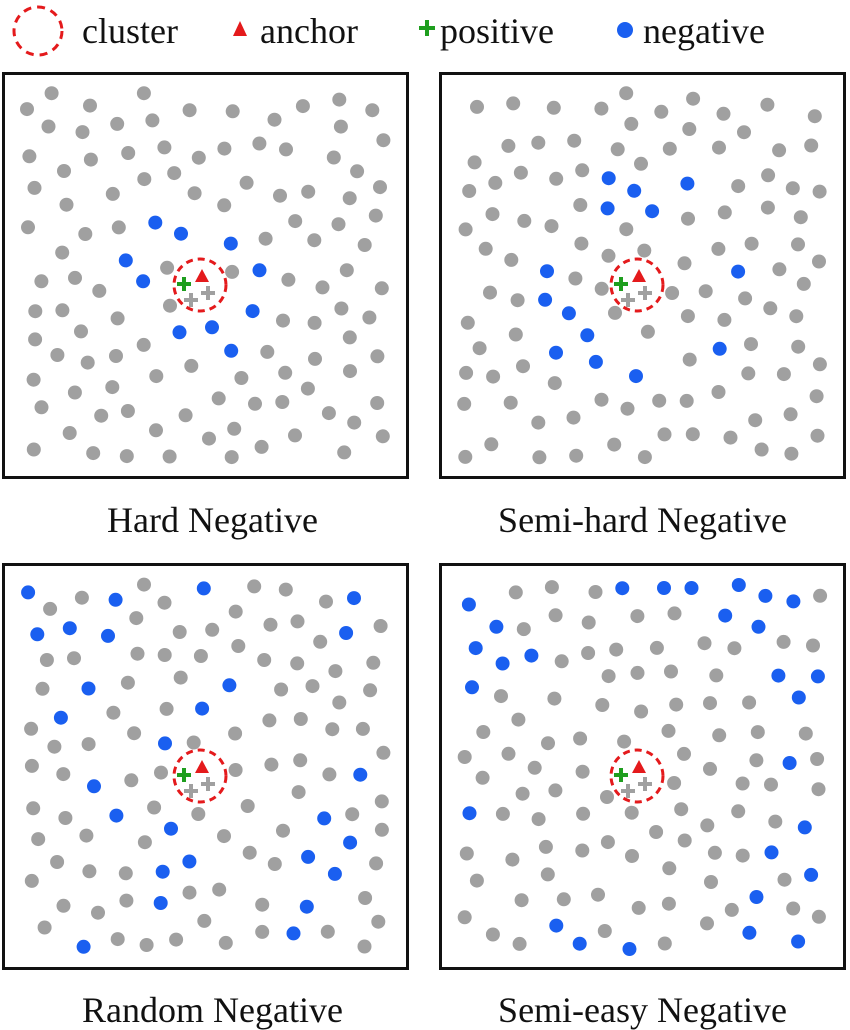 Image resolution: width=850 pixels, height=1030 pixels. Describe the element at coordinates (486, 31) in the screenshot. I see `legend-positive: positive` at that location.